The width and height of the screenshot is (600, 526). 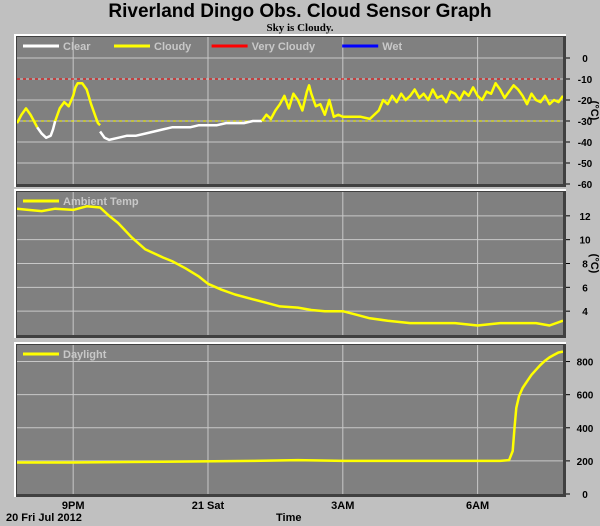 What do you see at coordinates (585, 185) in the screenshot?
I see `y-tick-label: -60` at bounding box center [585, 185].